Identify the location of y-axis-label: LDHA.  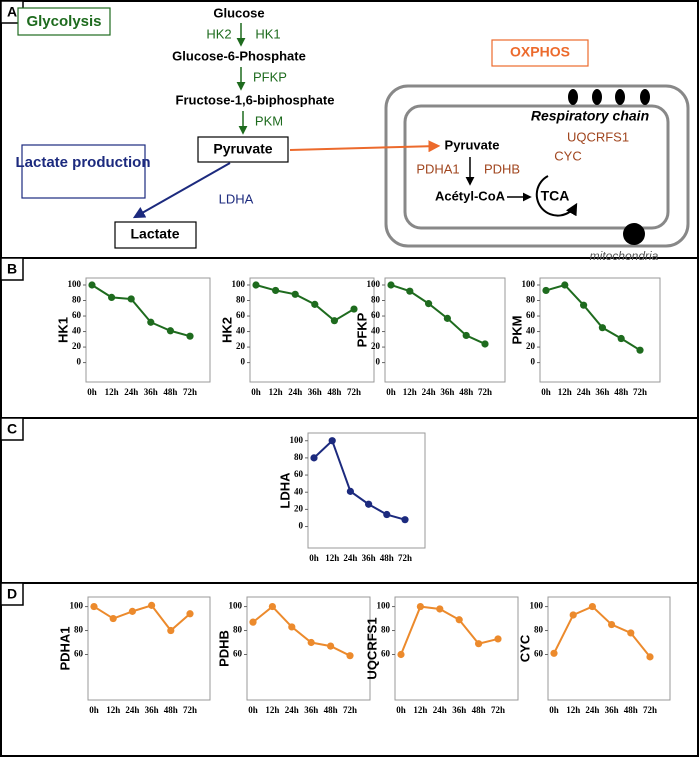
(284, 490).